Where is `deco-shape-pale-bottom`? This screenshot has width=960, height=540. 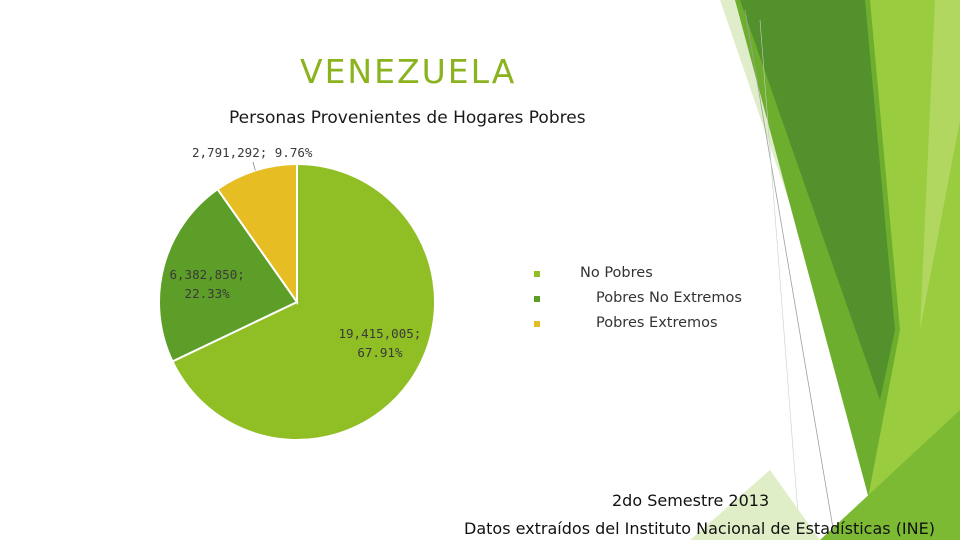
deco-shape-pale-bottom is located at coordinates (755, 505).